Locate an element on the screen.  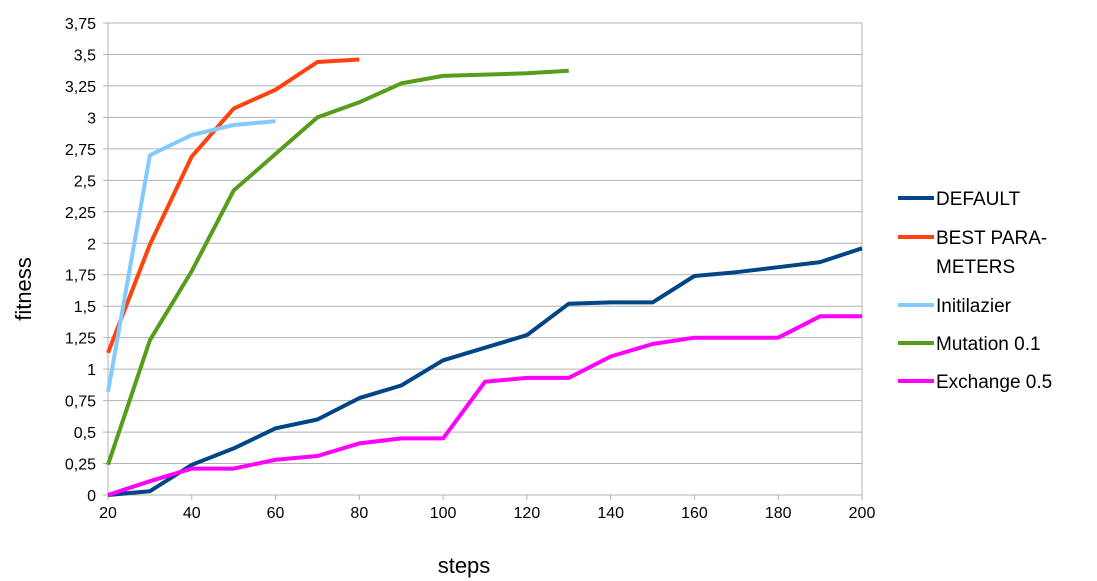
legend-label: Exchange 0.5 is located at coordinates (994, 382).